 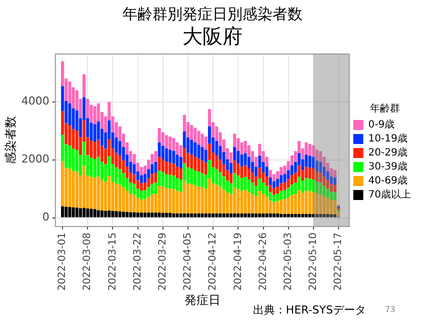 What do you see at coordinates (314, 261) in the screenshot?
I see `x-tick-label: 2022-05-10` at bounding box center [314, 261].